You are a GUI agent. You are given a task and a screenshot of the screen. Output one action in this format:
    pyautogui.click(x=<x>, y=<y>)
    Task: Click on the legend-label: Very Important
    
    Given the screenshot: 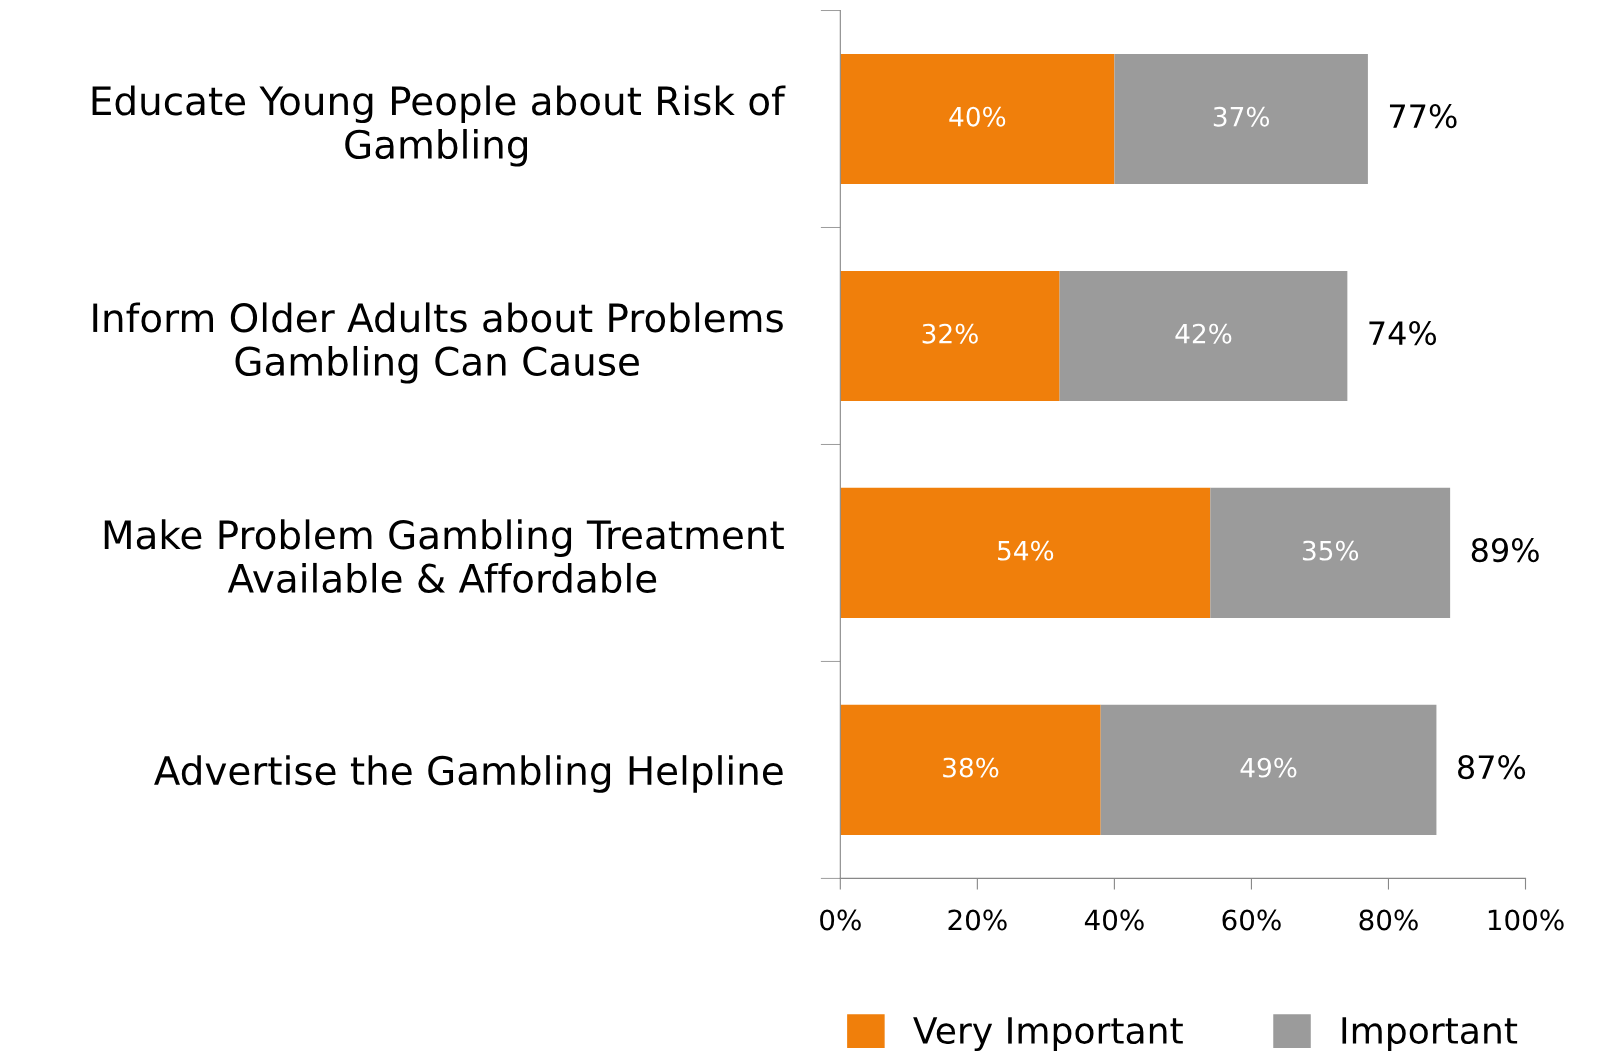 What is the action you would take?
    pyautogui.click(x=1048, y=1034)
    